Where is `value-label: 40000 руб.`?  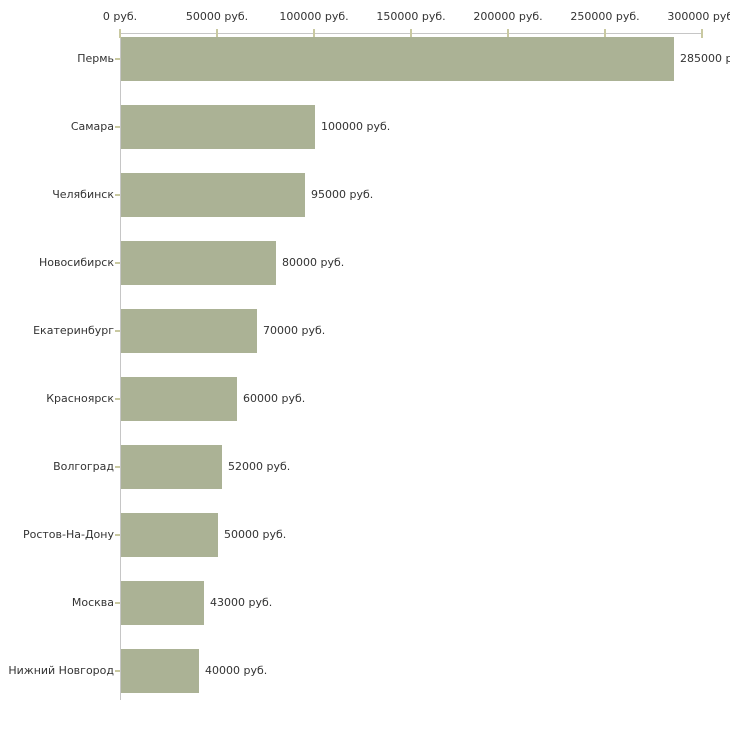 value-label: 40000 руб. is located at coordinates (236, 670).